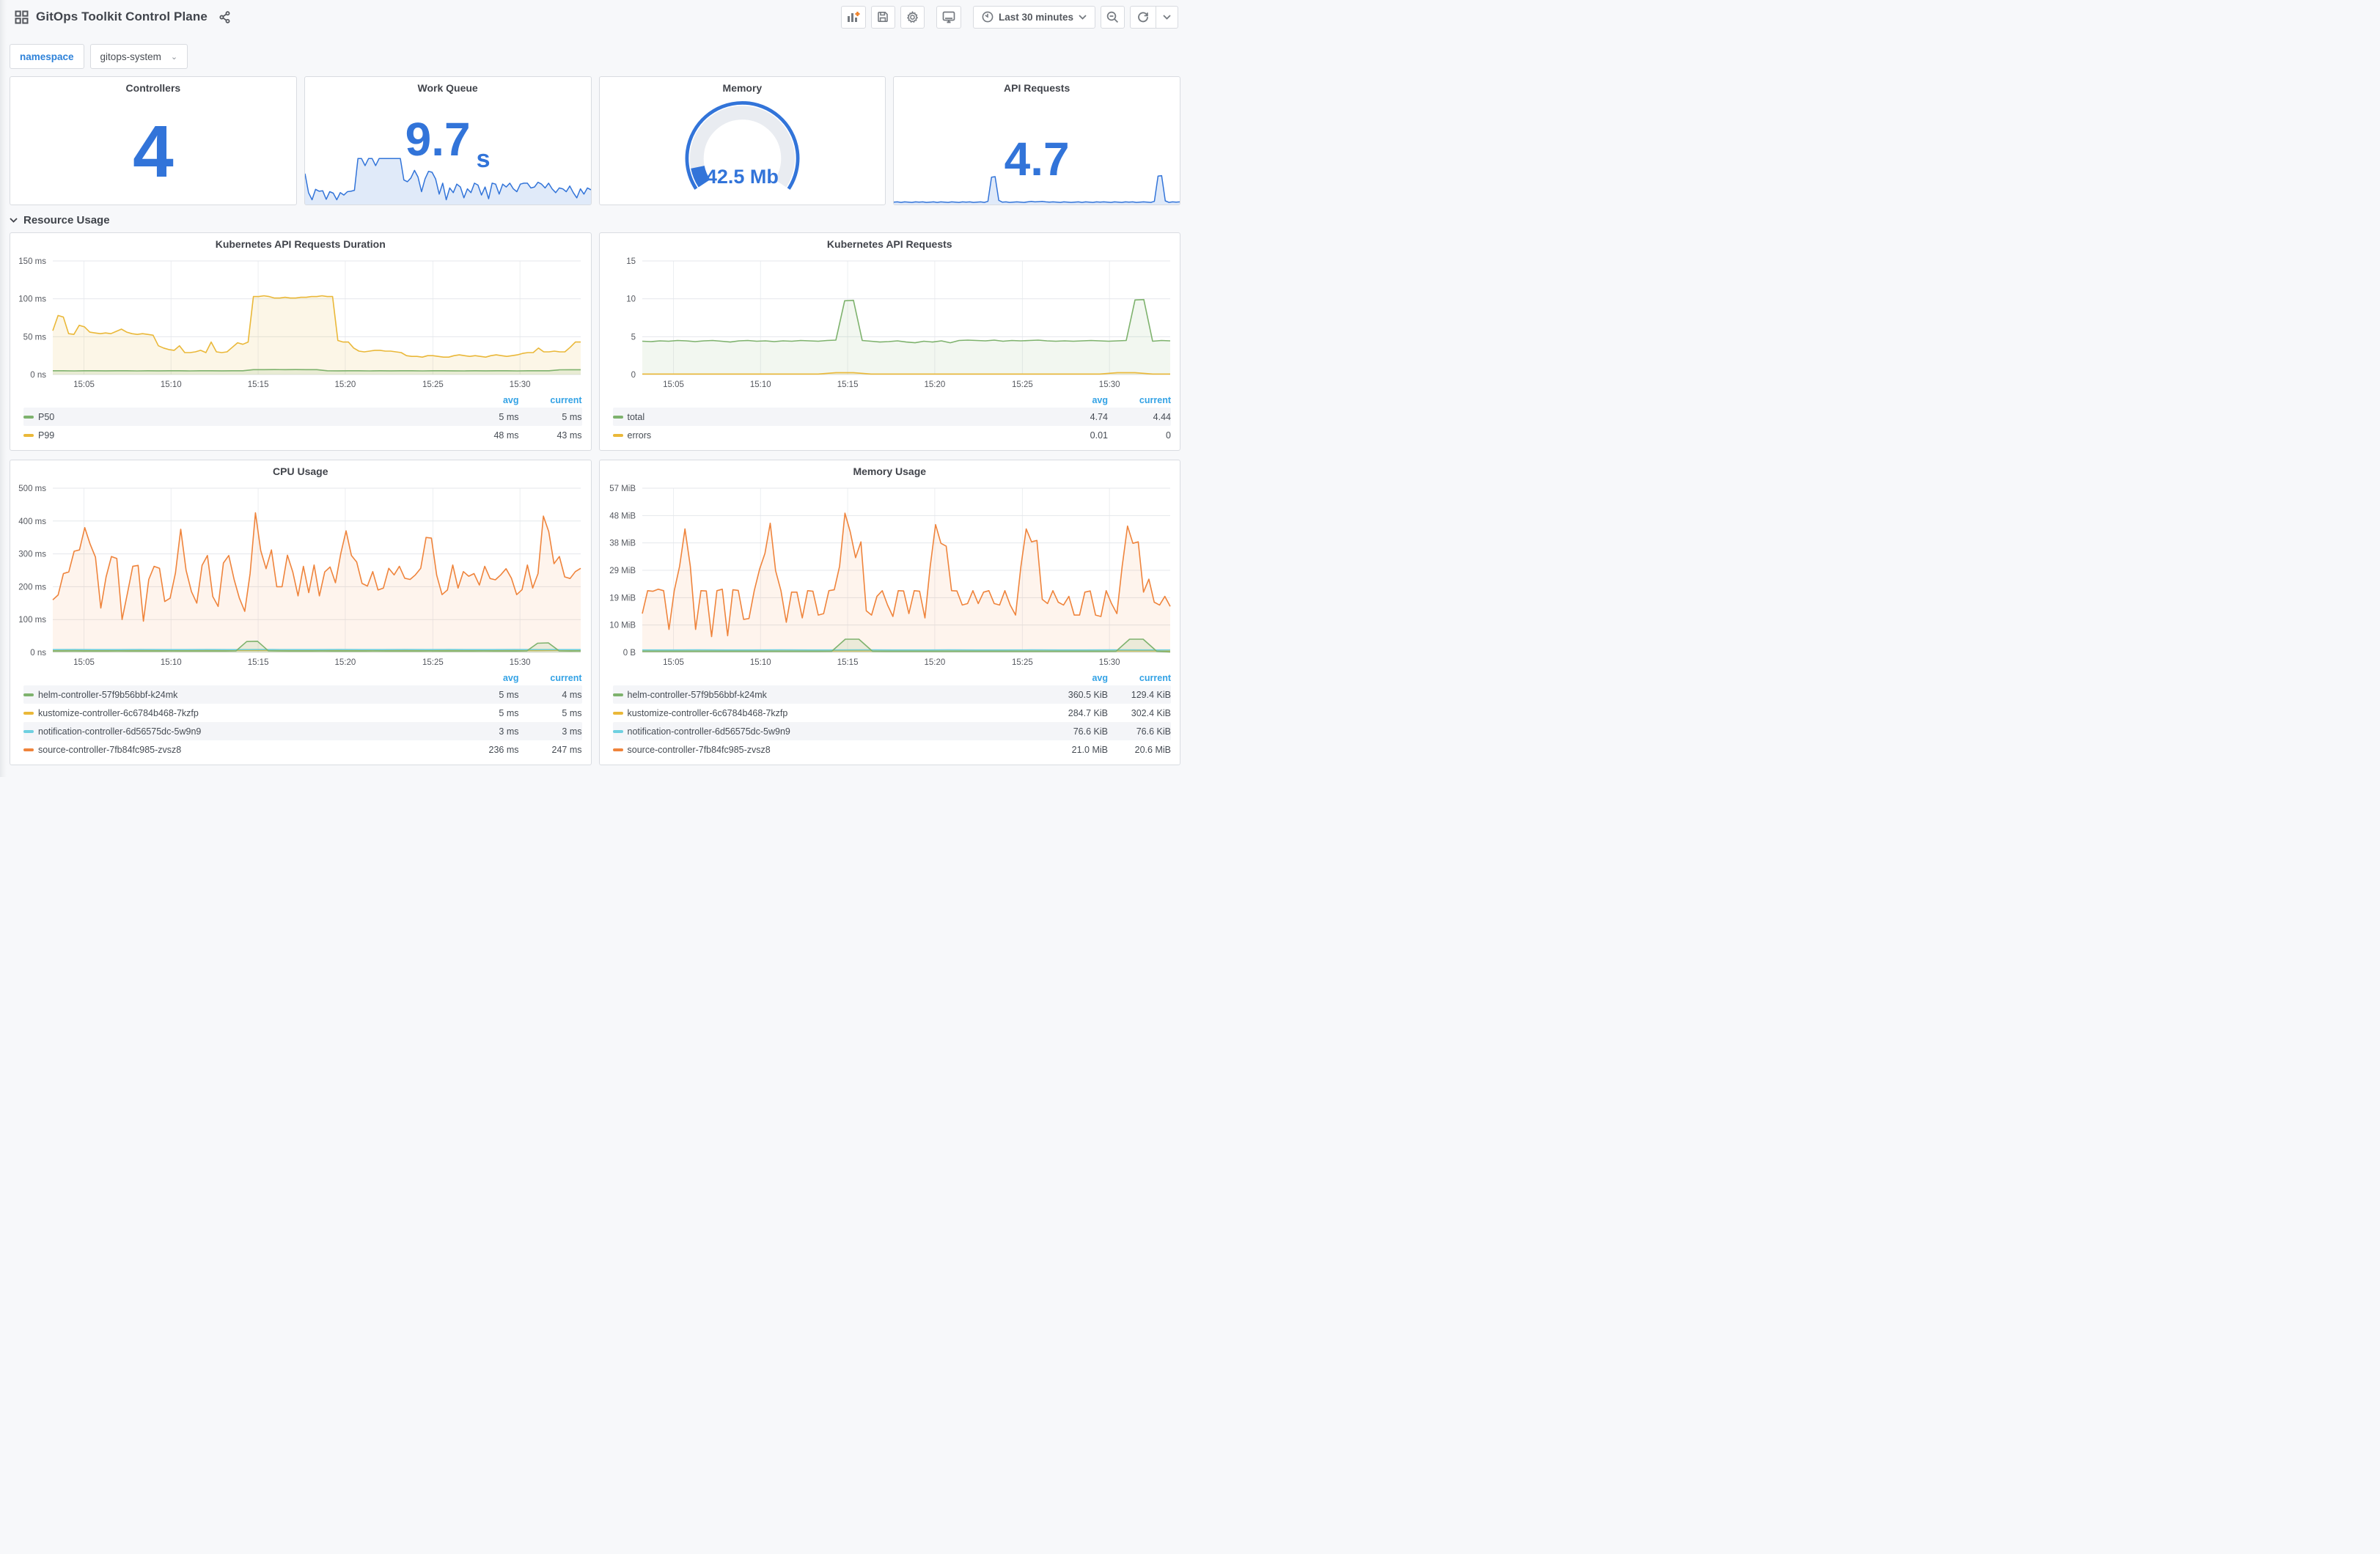 Image resolution: width=2380 pixels, height=1554 pixels. Describe the element at coordinates (32, 261) in the screenshot. I see `svg-text: 150 ms` at that location.